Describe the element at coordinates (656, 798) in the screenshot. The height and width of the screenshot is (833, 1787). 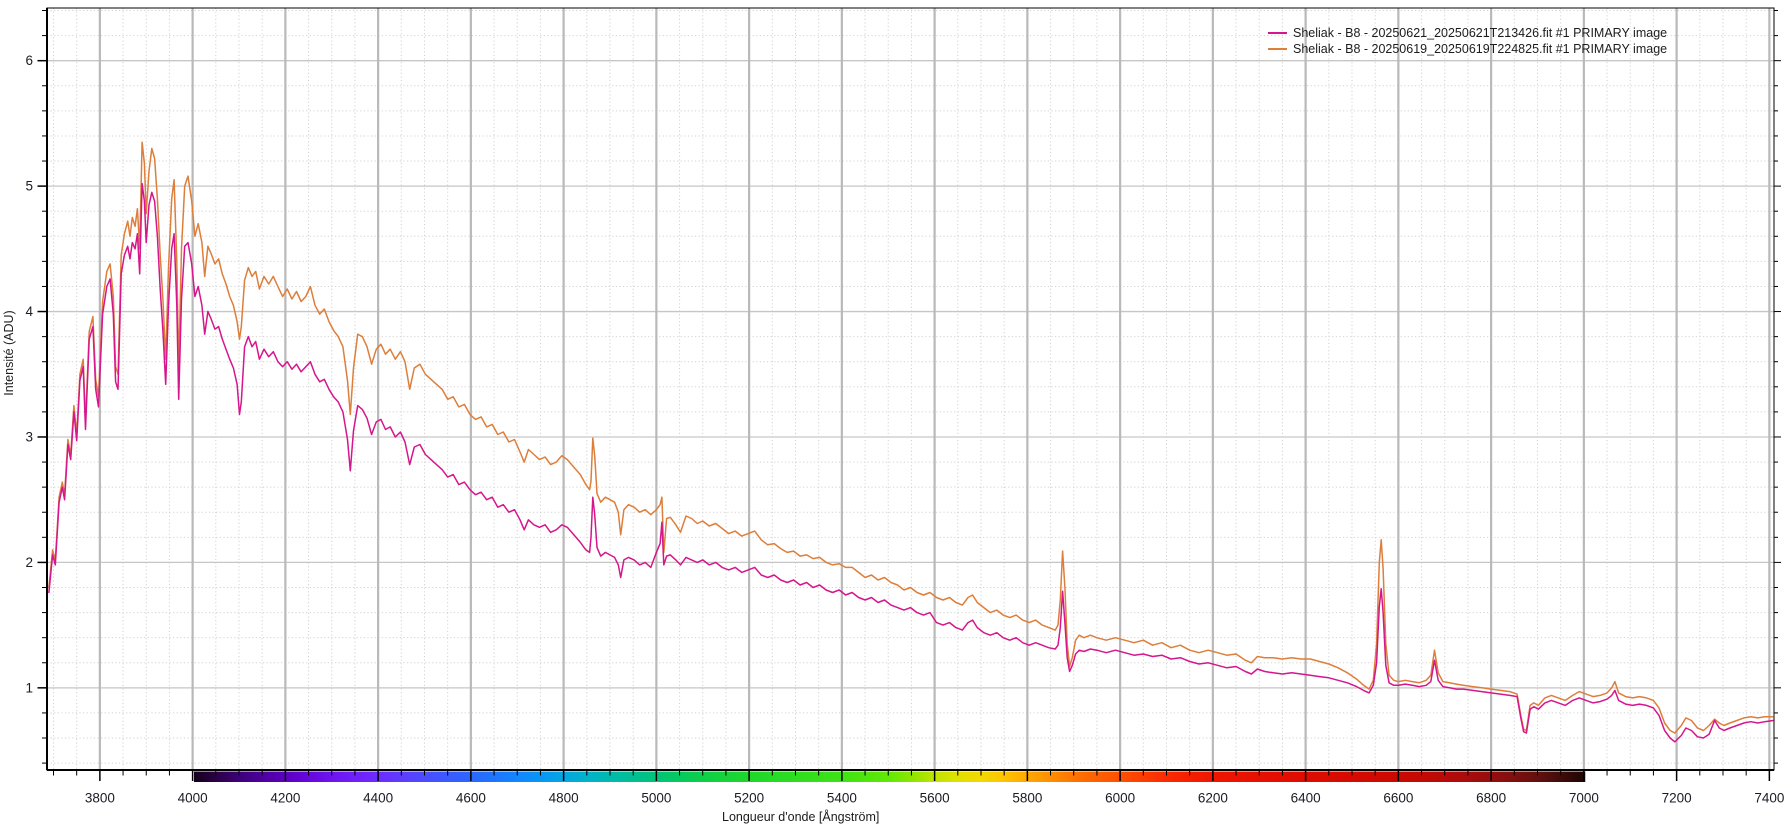
I see `svg-text: 5000` at that location.